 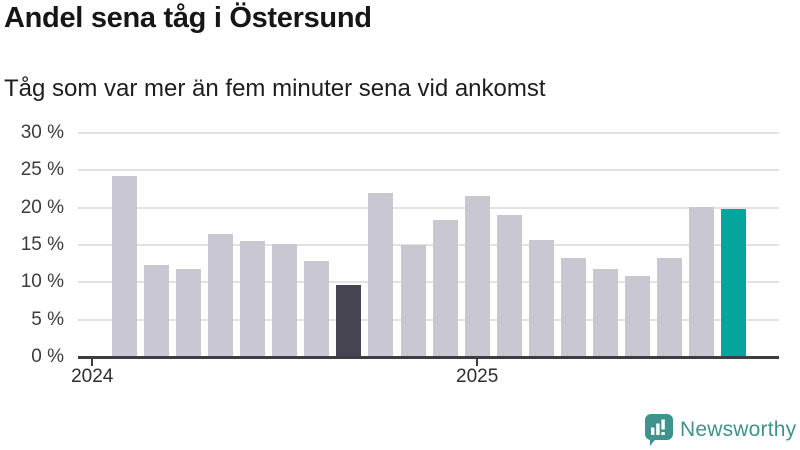 What do you see at coordinates (428, 133) in the screenshot?
I see `gridline-30pct` at bounding box center [428, 133].